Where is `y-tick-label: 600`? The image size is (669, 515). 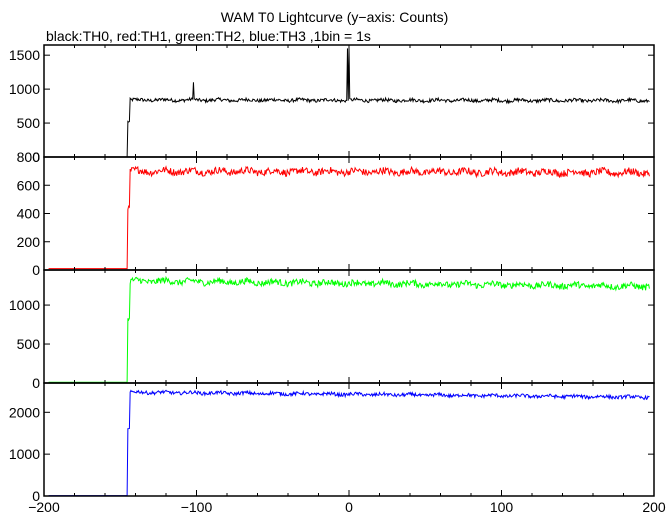
y-tick-label: 600 is located at coordinates (29, 185).